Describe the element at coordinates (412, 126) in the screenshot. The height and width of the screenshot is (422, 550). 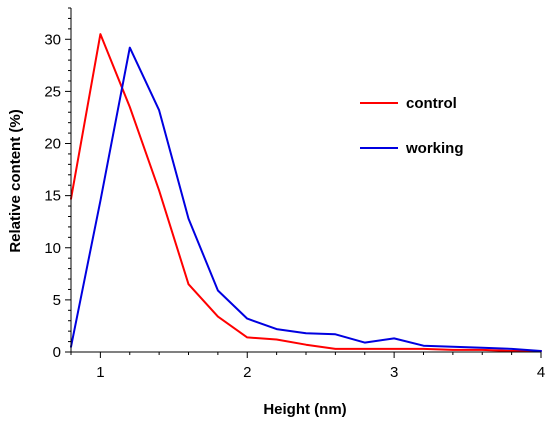
I see `legend: control working` at that location.